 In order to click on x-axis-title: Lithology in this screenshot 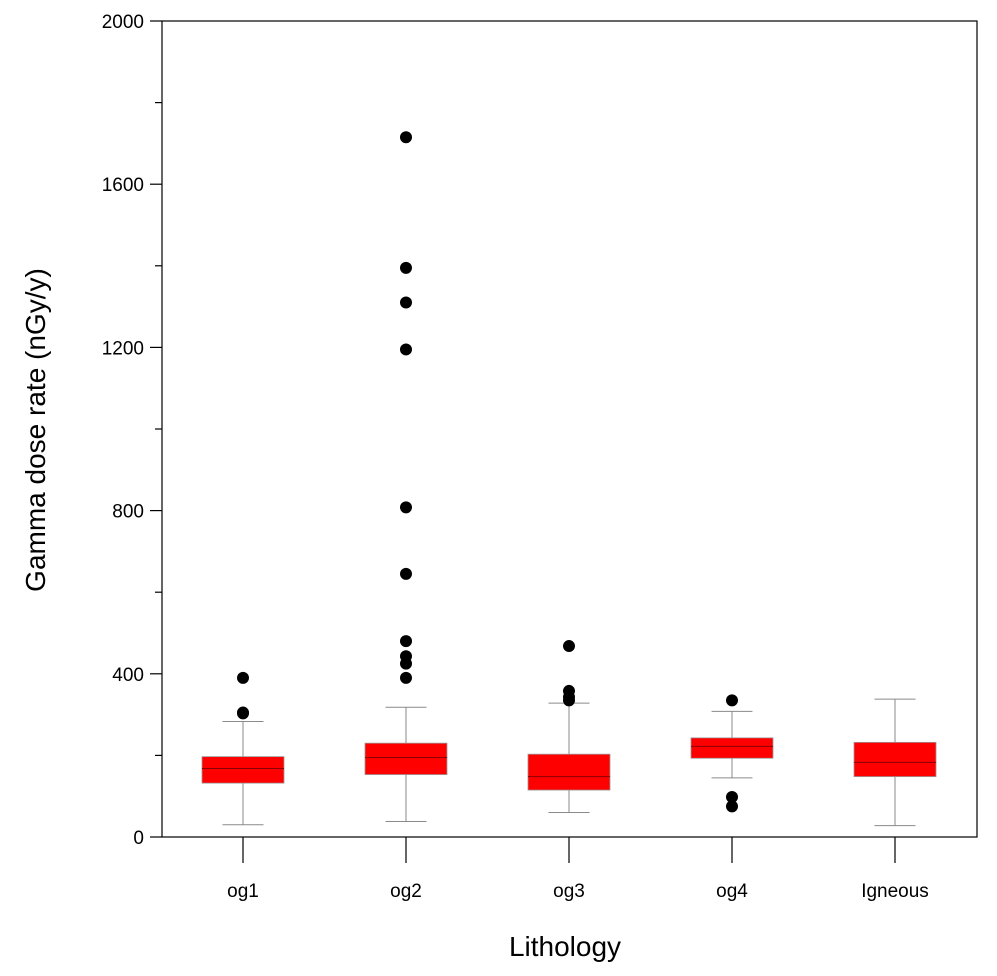, I will do `click(565, 946)`.